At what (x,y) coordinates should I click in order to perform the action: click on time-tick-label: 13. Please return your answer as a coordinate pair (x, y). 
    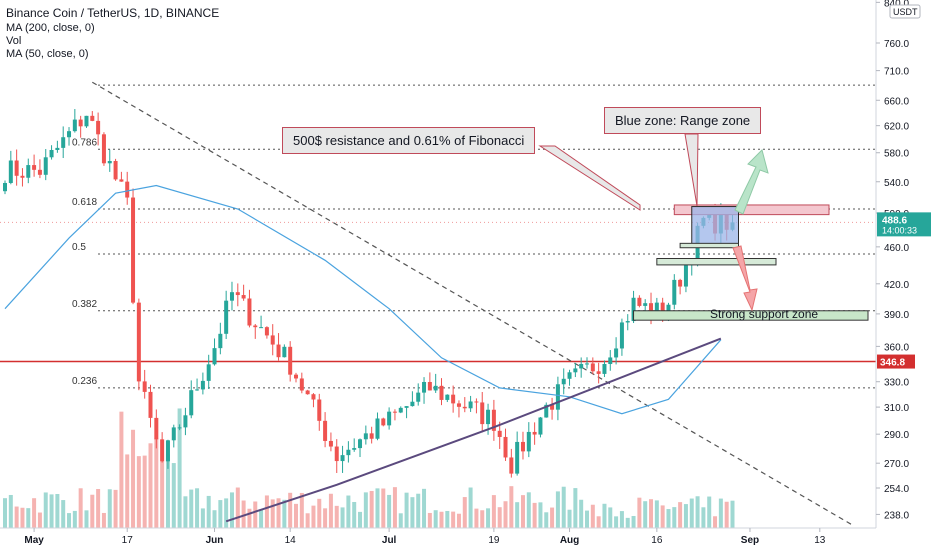
    Looking at the image, I should click on (820, 540).